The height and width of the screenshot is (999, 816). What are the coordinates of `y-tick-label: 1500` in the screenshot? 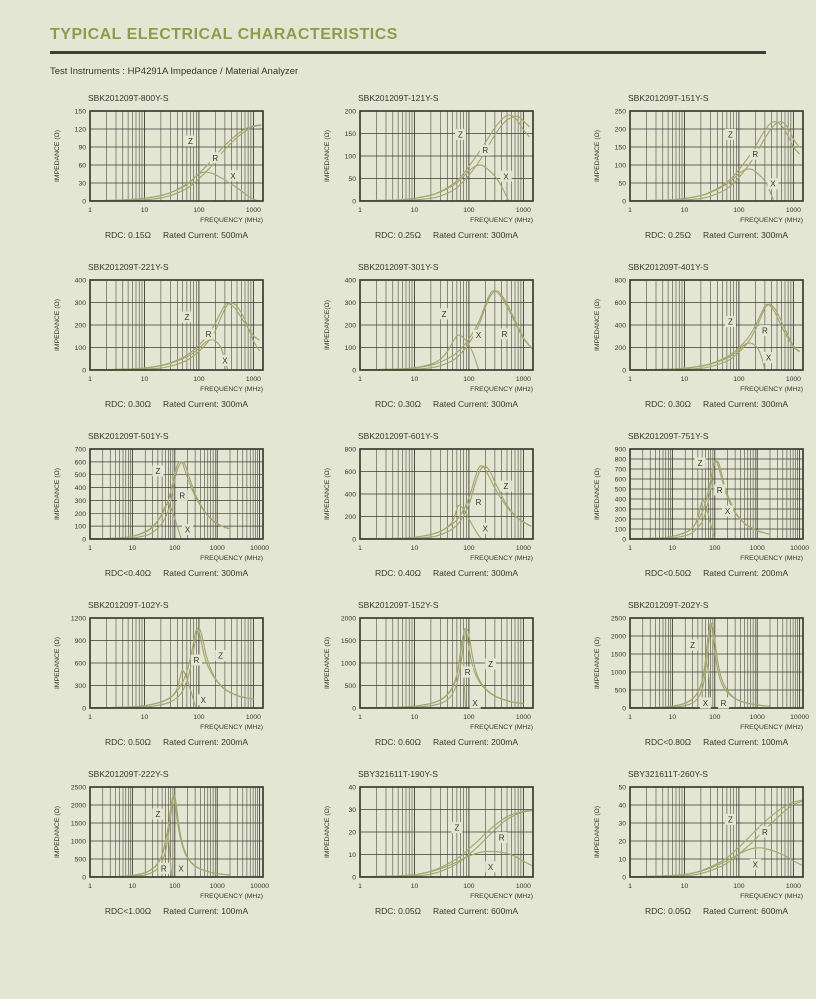 It's located at (348, 641).